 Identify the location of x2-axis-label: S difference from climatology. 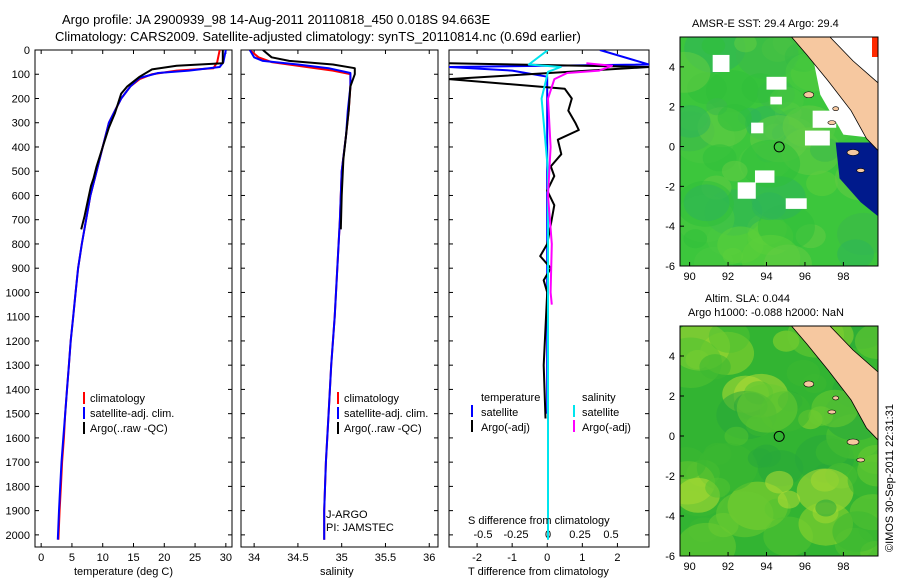
(539, 521).